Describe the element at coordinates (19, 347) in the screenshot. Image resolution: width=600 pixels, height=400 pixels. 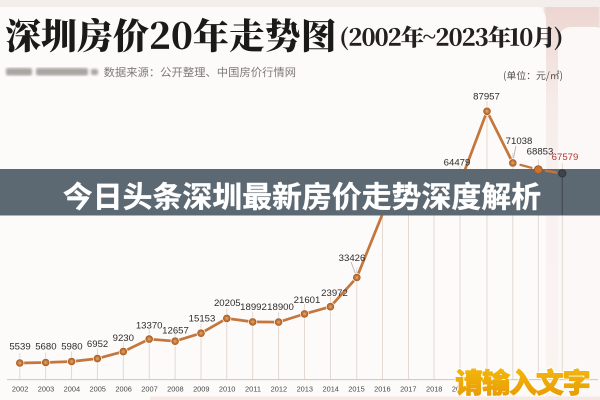
I see `svg-text: 5539` at that location.